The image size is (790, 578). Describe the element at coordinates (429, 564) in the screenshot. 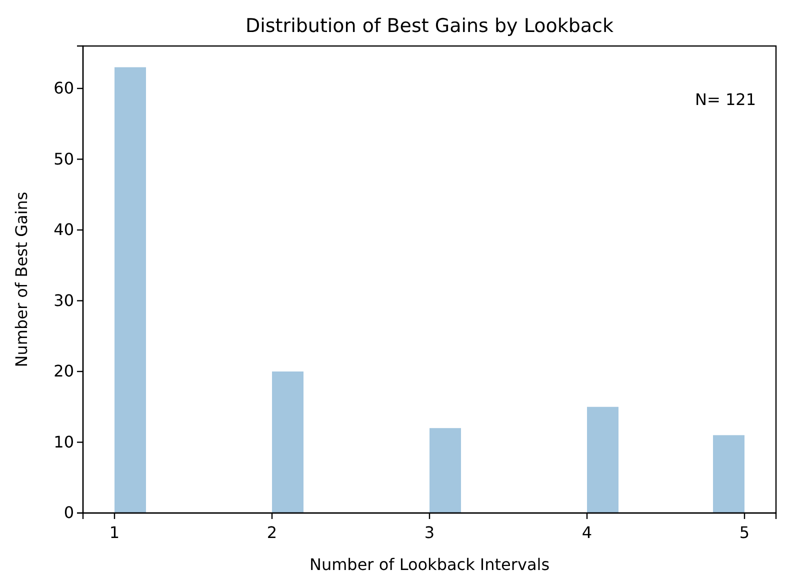

I see `x-axis-title: Number of Lookback Intervals` at that location.